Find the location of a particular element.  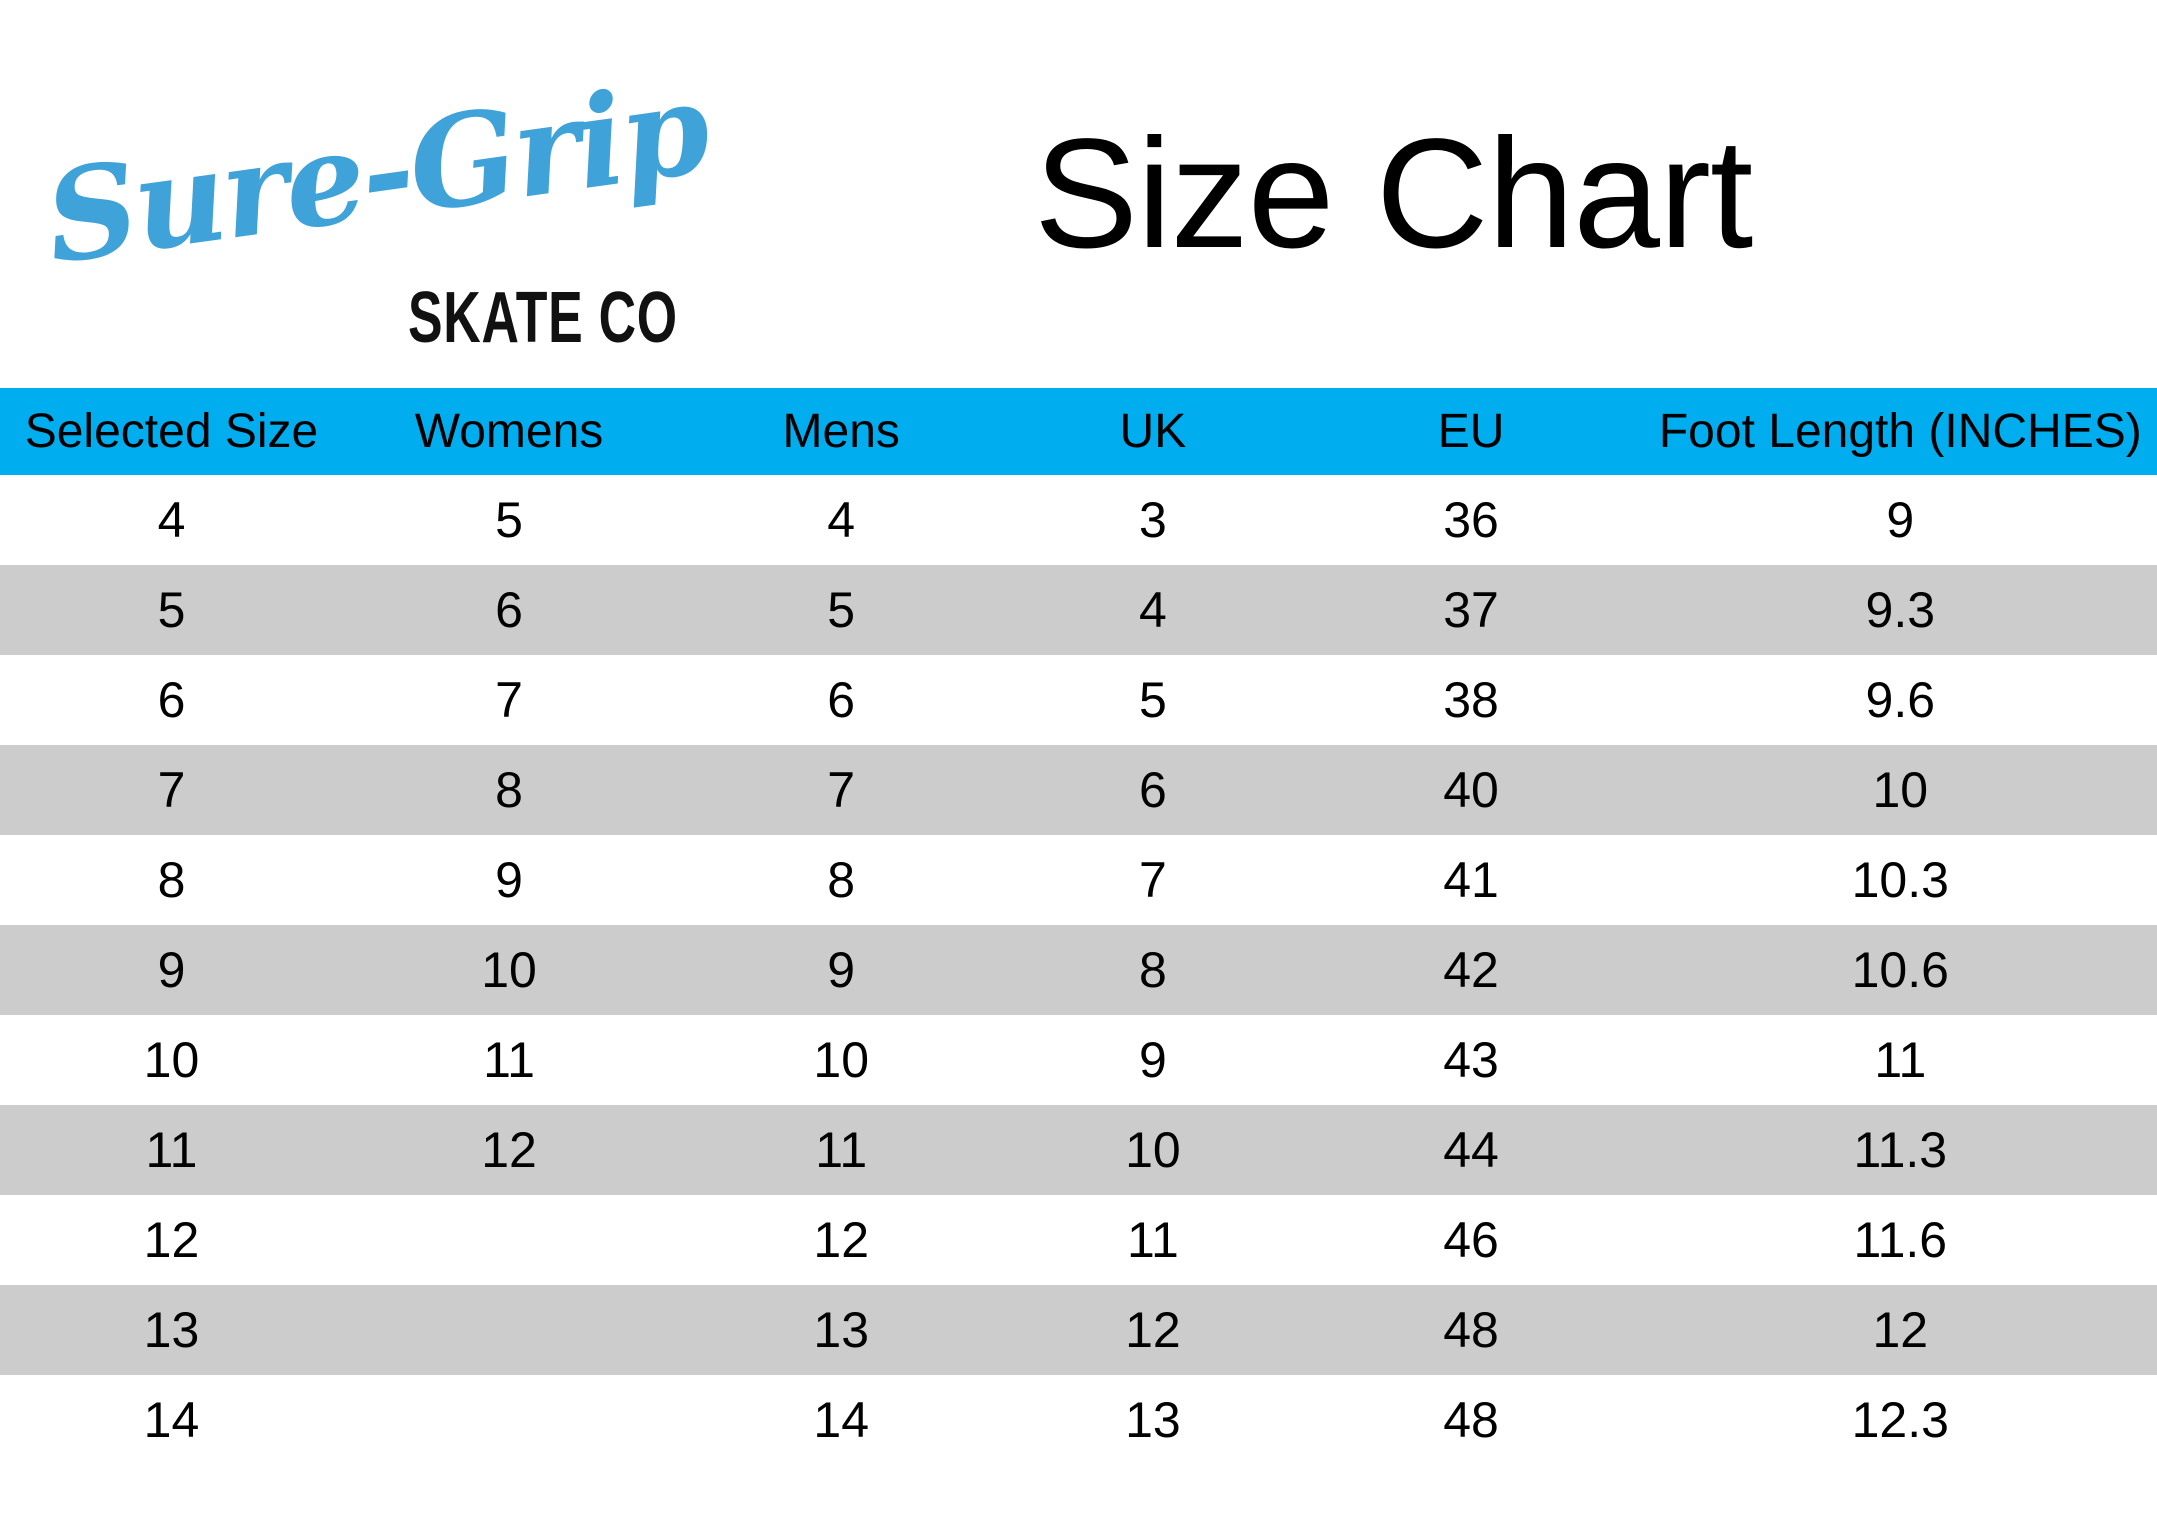

logo-script-text: Sure-Grip is located at coordinates (376, 173).